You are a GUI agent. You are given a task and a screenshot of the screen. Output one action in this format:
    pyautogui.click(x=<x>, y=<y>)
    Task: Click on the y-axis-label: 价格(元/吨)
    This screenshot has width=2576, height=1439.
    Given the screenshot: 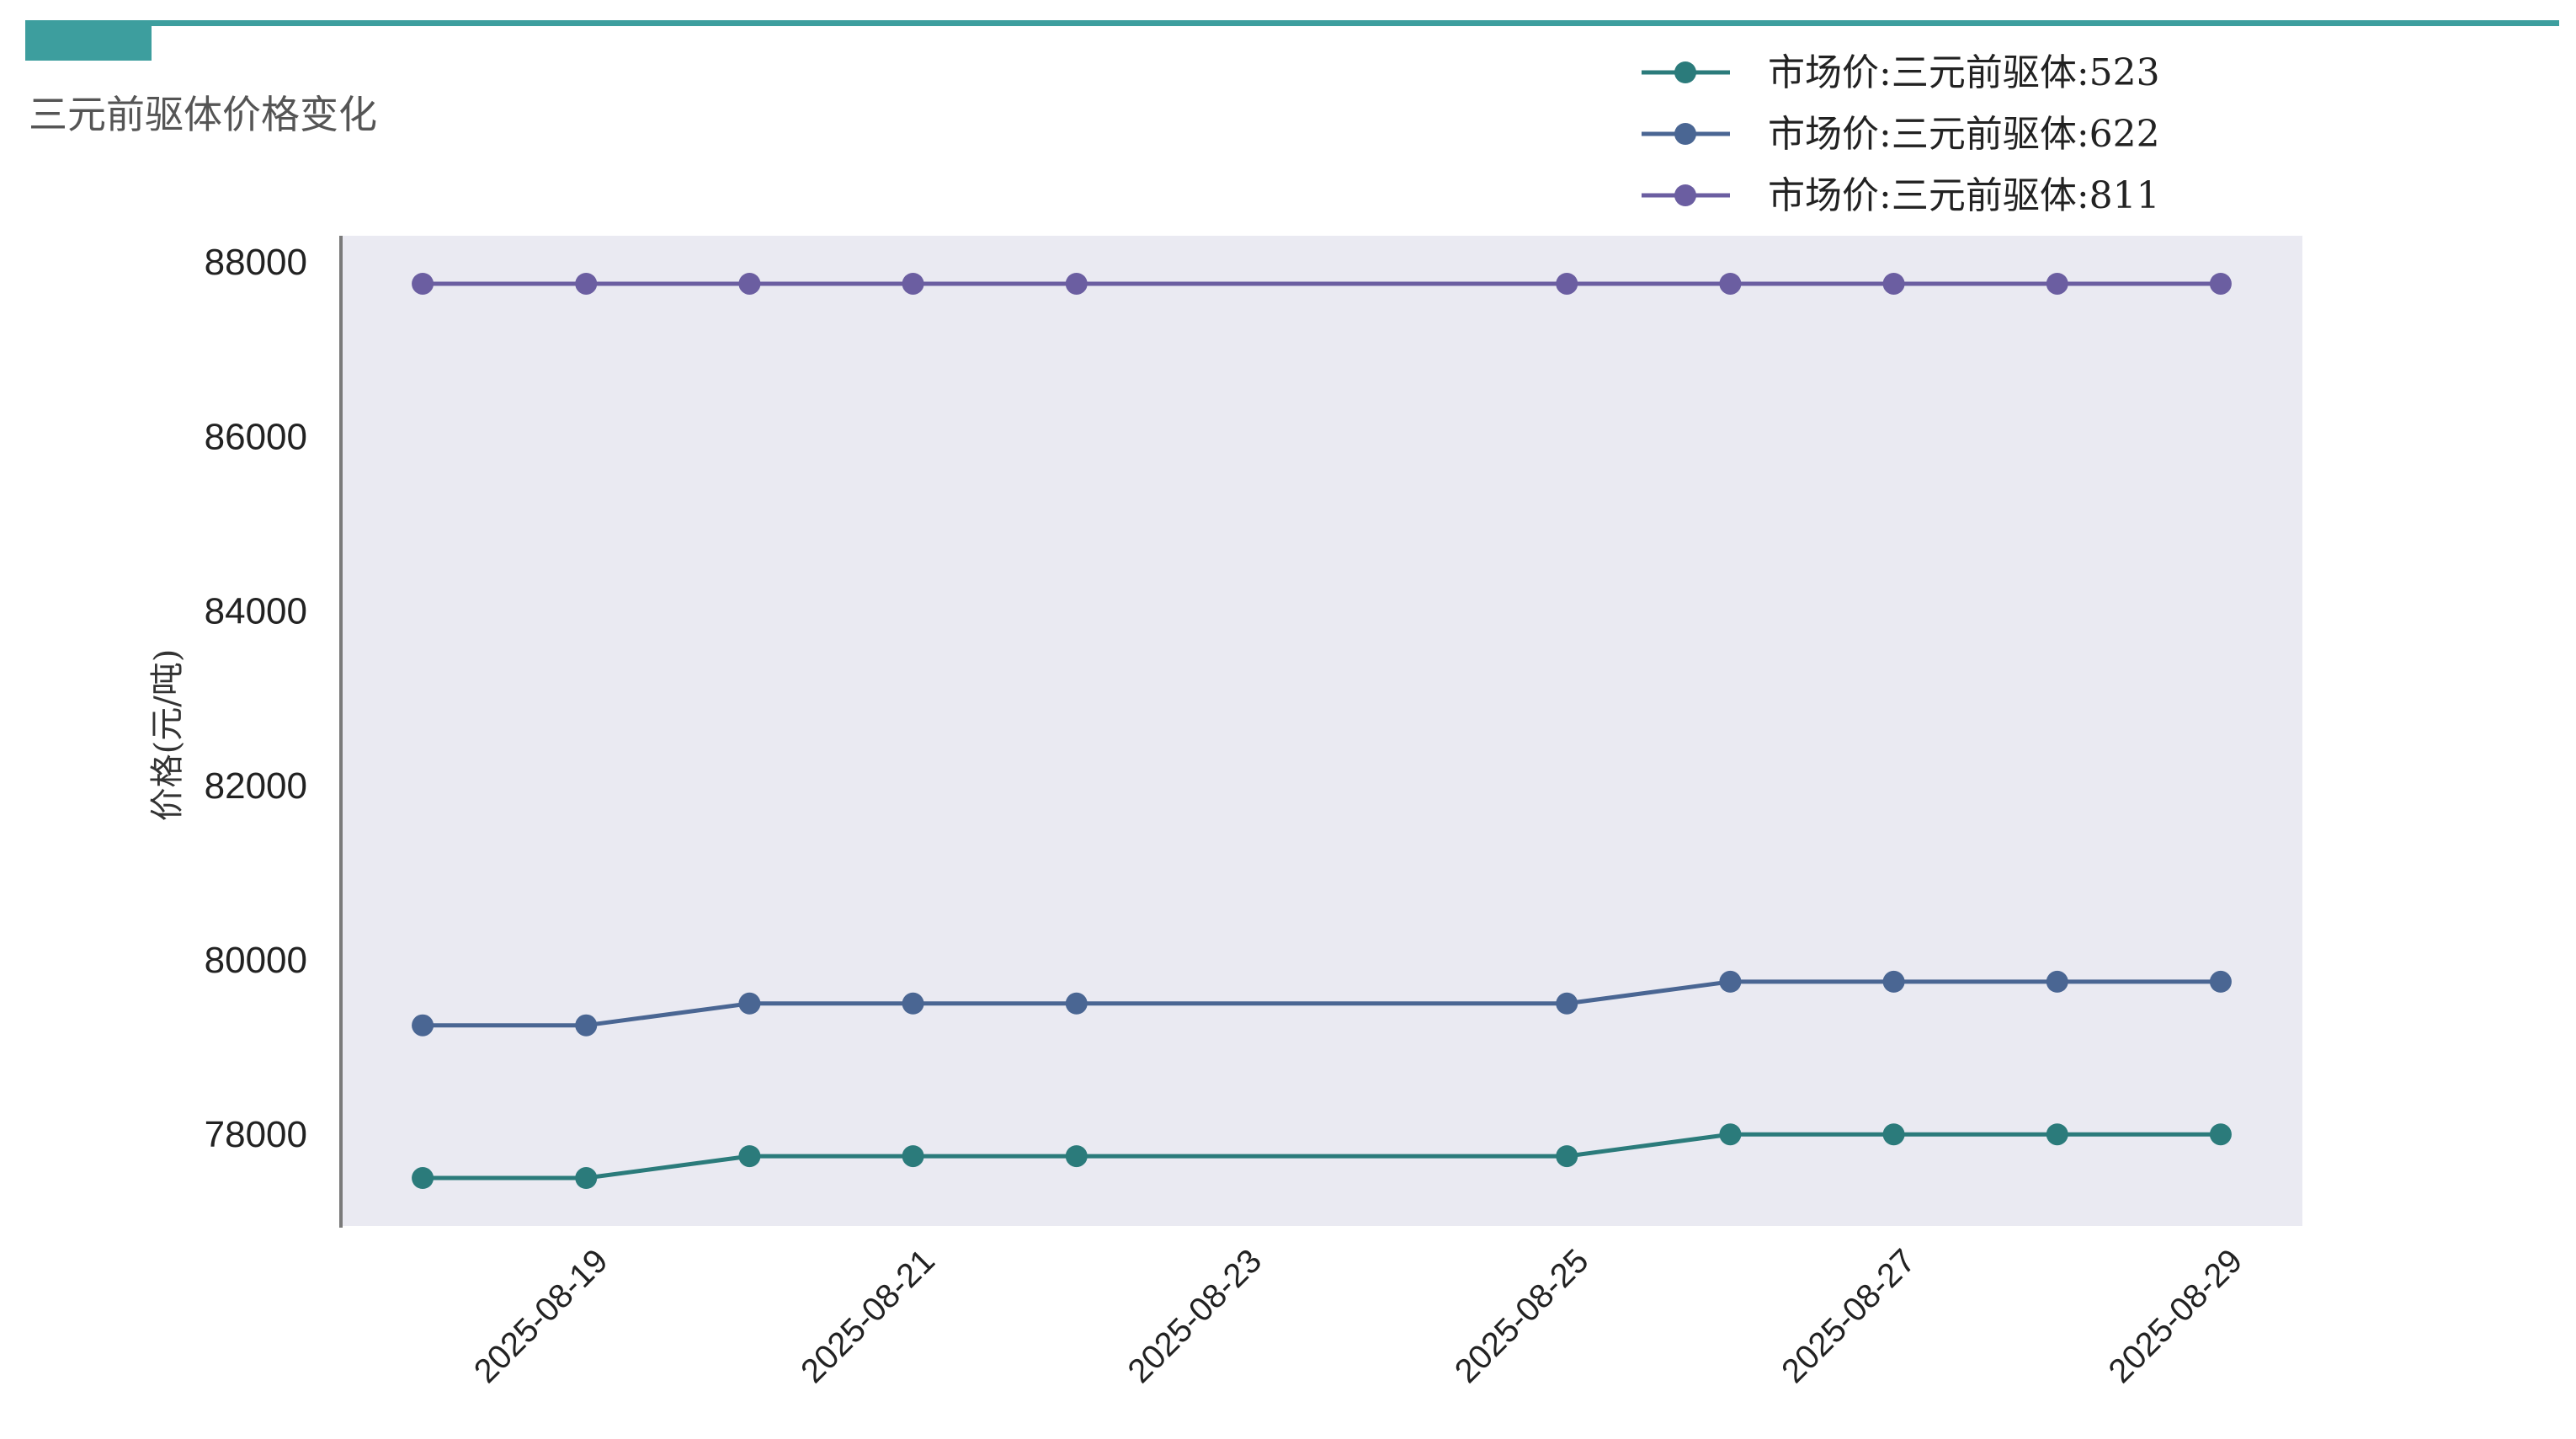 What is the action you would take?
    pyautogui.click(x=168, y=735)
    